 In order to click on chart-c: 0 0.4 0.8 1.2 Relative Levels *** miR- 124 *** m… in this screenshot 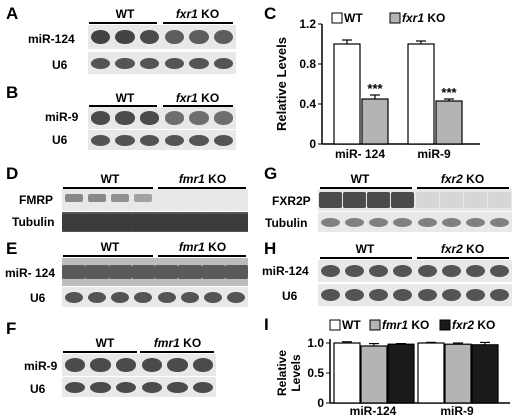, I will do `click(377, 86)`.